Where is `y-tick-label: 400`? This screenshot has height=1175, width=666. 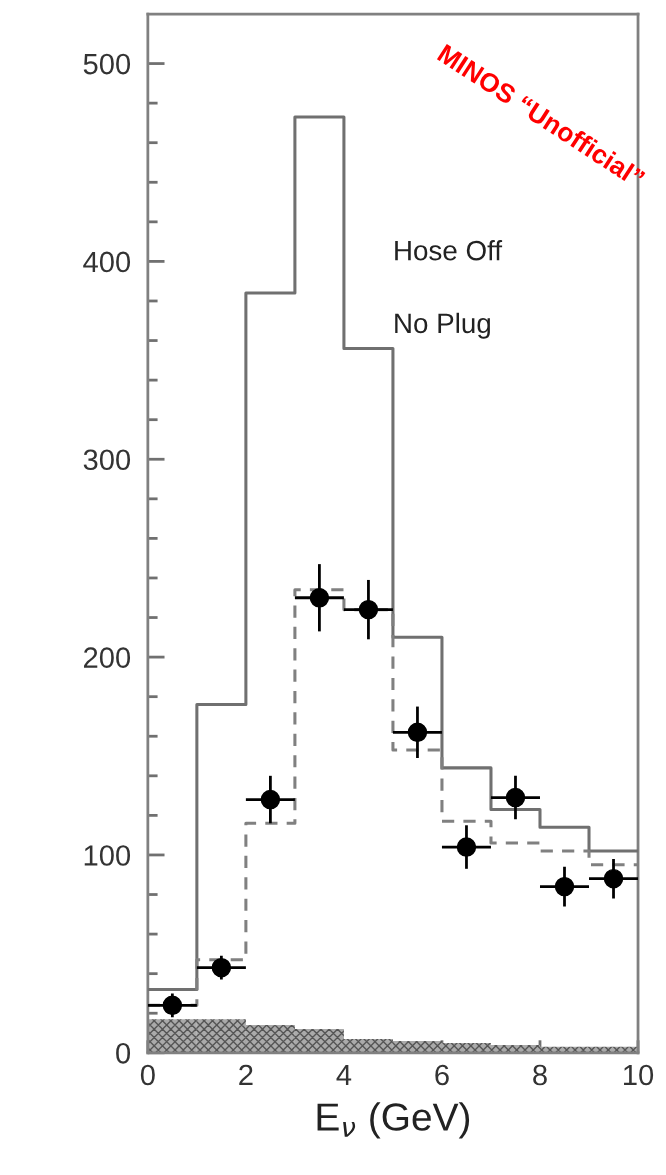
y-tick-label: 400 is located at coordinates (107, 262).